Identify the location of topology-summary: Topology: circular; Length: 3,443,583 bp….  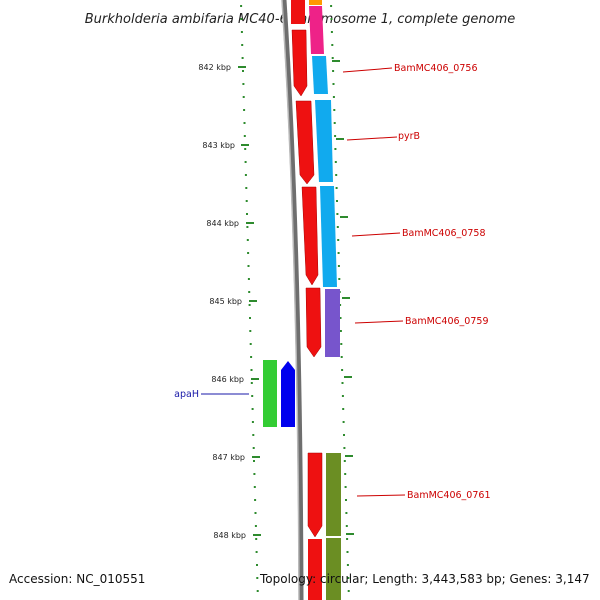
(425, 579).